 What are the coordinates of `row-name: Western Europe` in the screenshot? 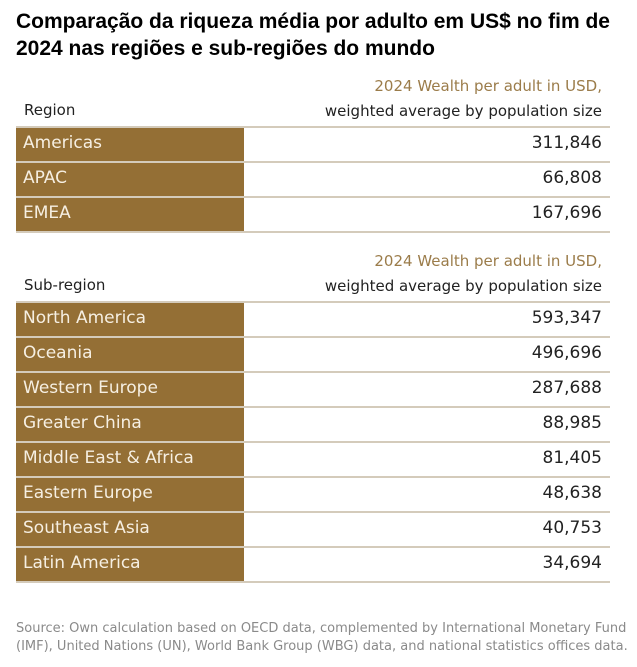 It's located at (130, 389).